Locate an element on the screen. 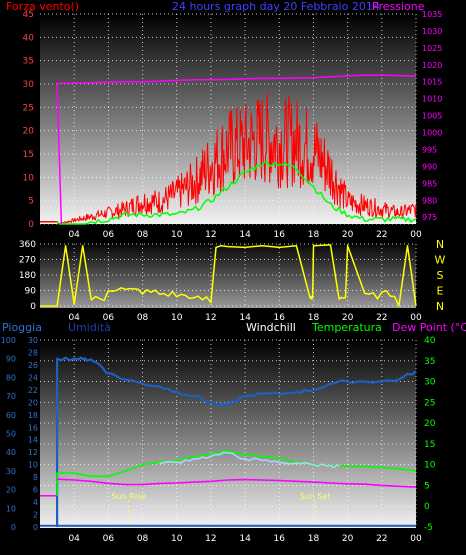 The height and width of the screenshot is (555, 466). direction-tick-label: 360 is located at coordinates (27, 245).